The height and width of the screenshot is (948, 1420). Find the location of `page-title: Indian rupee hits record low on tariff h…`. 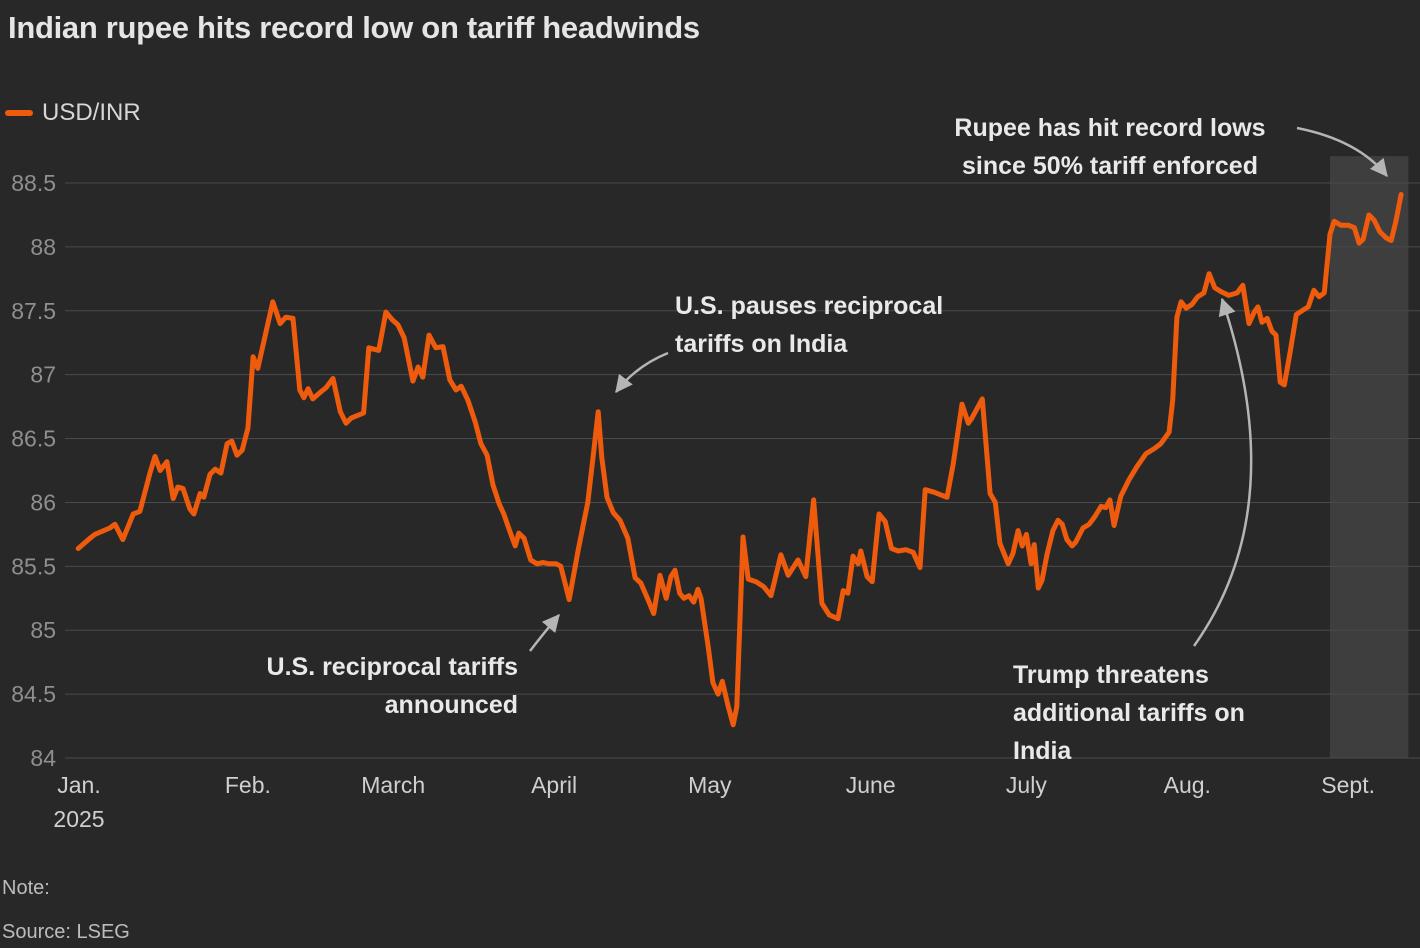

page-title: Indian rupee hits record low on tariff h… is located at coordinates (354, 27).